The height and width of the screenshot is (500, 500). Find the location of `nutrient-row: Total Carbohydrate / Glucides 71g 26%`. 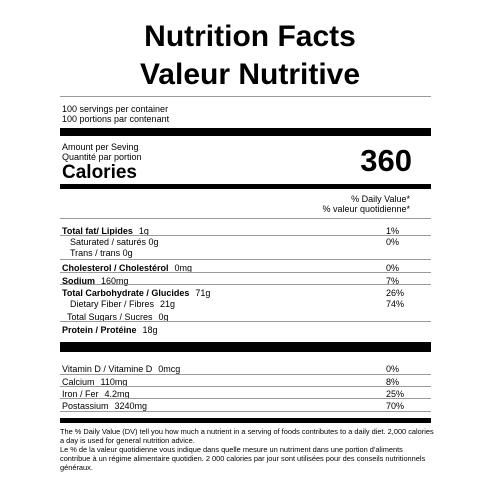

nutrient-row: Total Carbohydrate / Glucides 71g 26% is located at coordinates (237, 293).